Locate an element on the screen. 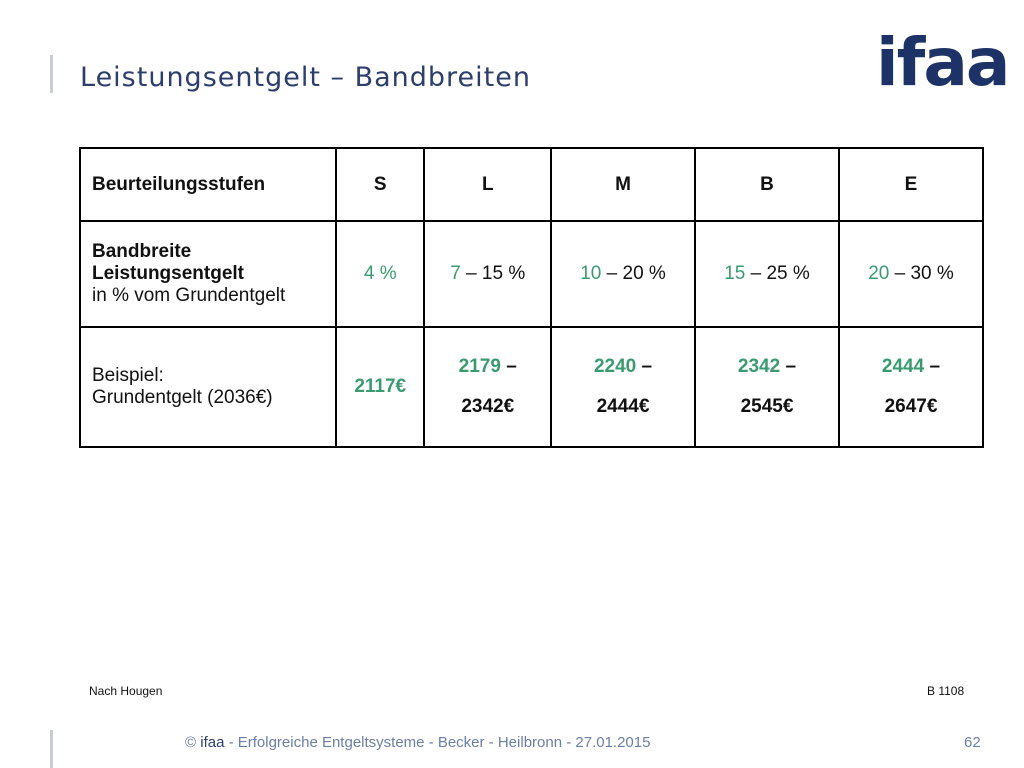 This screenshot has width=1024, height=768. example-first: 2179 is located at coordinates (479, 366).